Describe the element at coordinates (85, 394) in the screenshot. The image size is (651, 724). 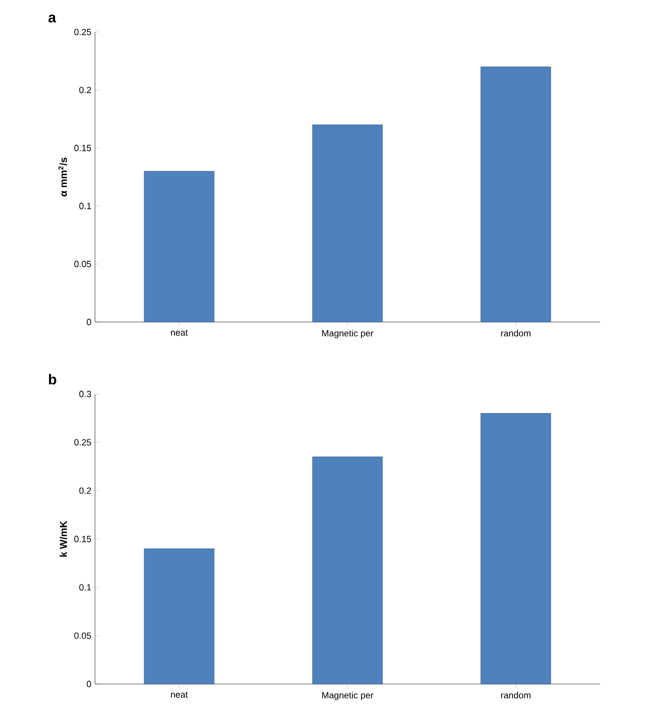
I see `y-tick-label: 0.3` at that location.